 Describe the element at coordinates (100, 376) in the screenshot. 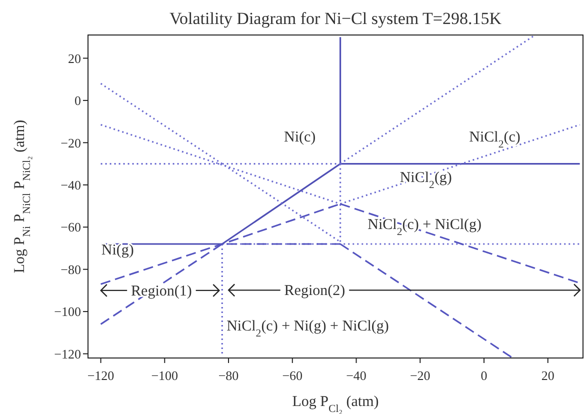

I see `x-tick-label: −120` at that location.